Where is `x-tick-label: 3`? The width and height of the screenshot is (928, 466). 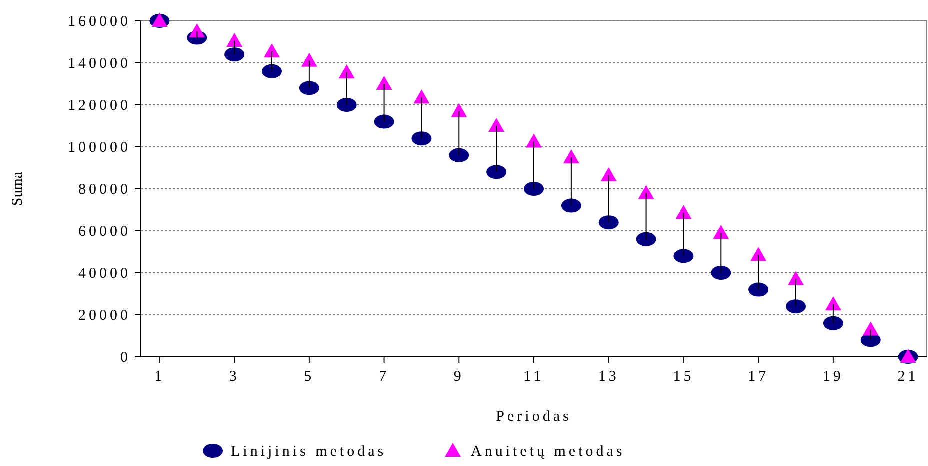 x-tick-label: 3 is located at coordinates (234, 377).